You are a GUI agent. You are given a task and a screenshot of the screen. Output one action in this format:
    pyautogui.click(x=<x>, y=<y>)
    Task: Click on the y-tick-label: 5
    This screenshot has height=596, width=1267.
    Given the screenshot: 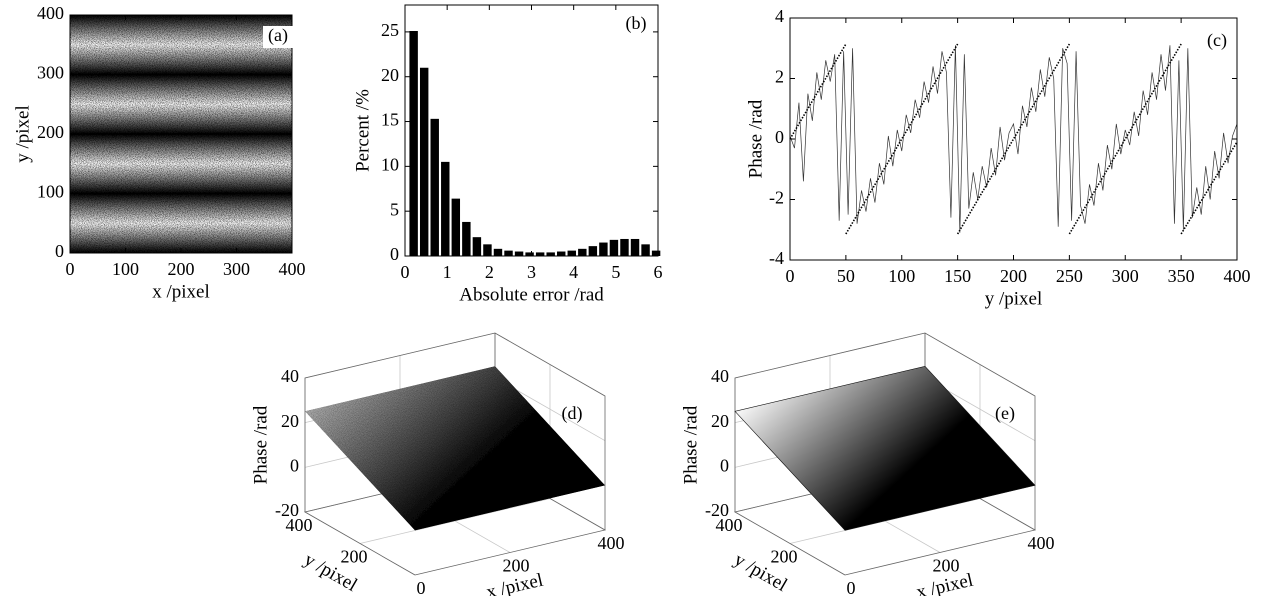 What is the action you would take?
    pyautogui.click(x=394, y=209)
    